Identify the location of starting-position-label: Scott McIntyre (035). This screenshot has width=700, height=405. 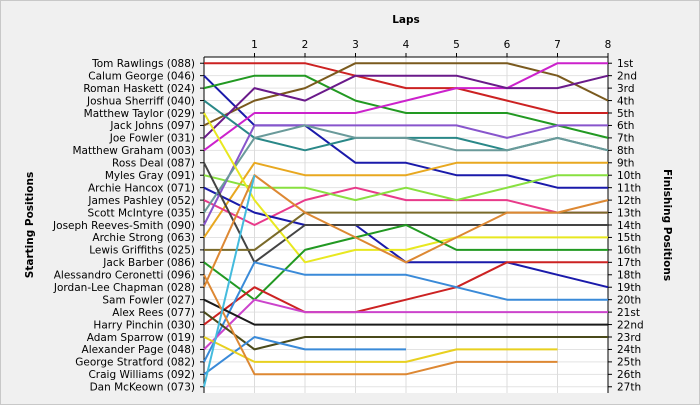
(141, 213).